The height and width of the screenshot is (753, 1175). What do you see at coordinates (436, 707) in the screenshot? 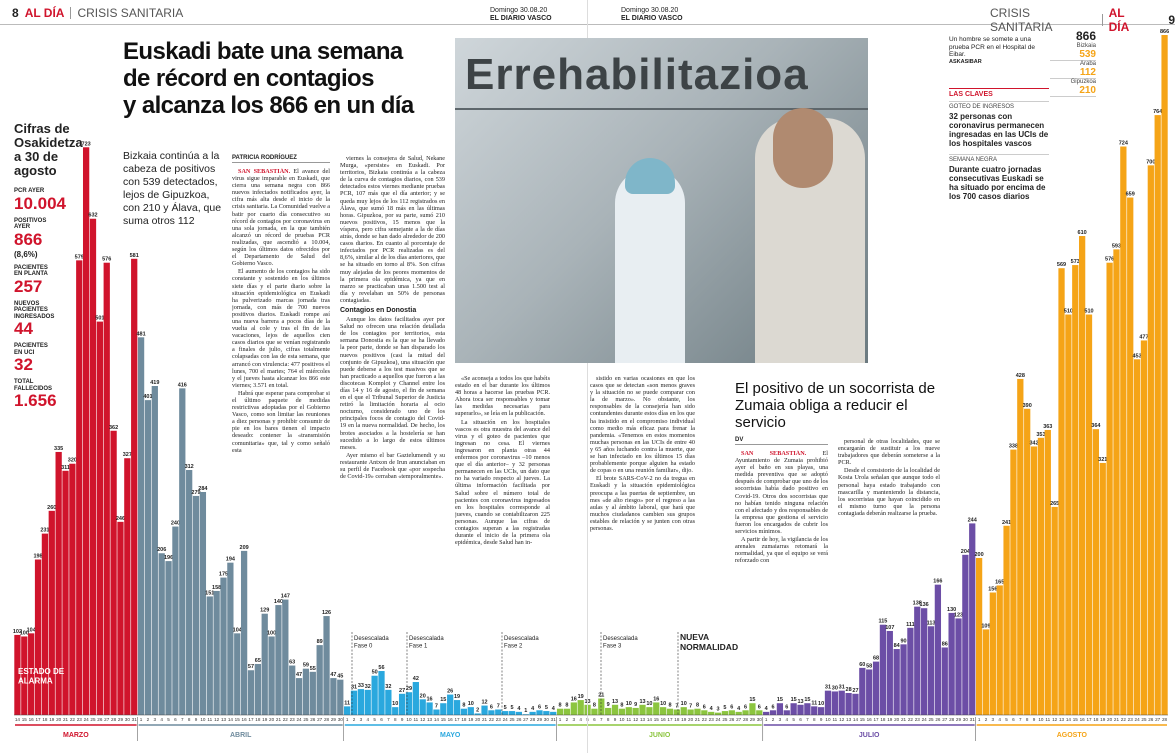
I see `value-label: 7` at bounding box center [436, 707].